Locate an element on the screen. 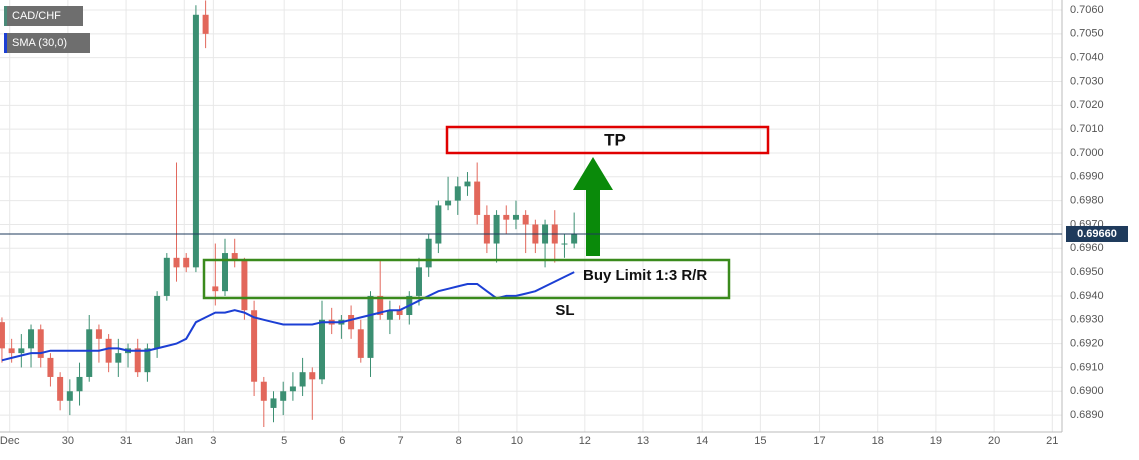 The width and height of the screenshot is (1139, 460). x-tick-label: 14 is located at coordinates (702, 441).